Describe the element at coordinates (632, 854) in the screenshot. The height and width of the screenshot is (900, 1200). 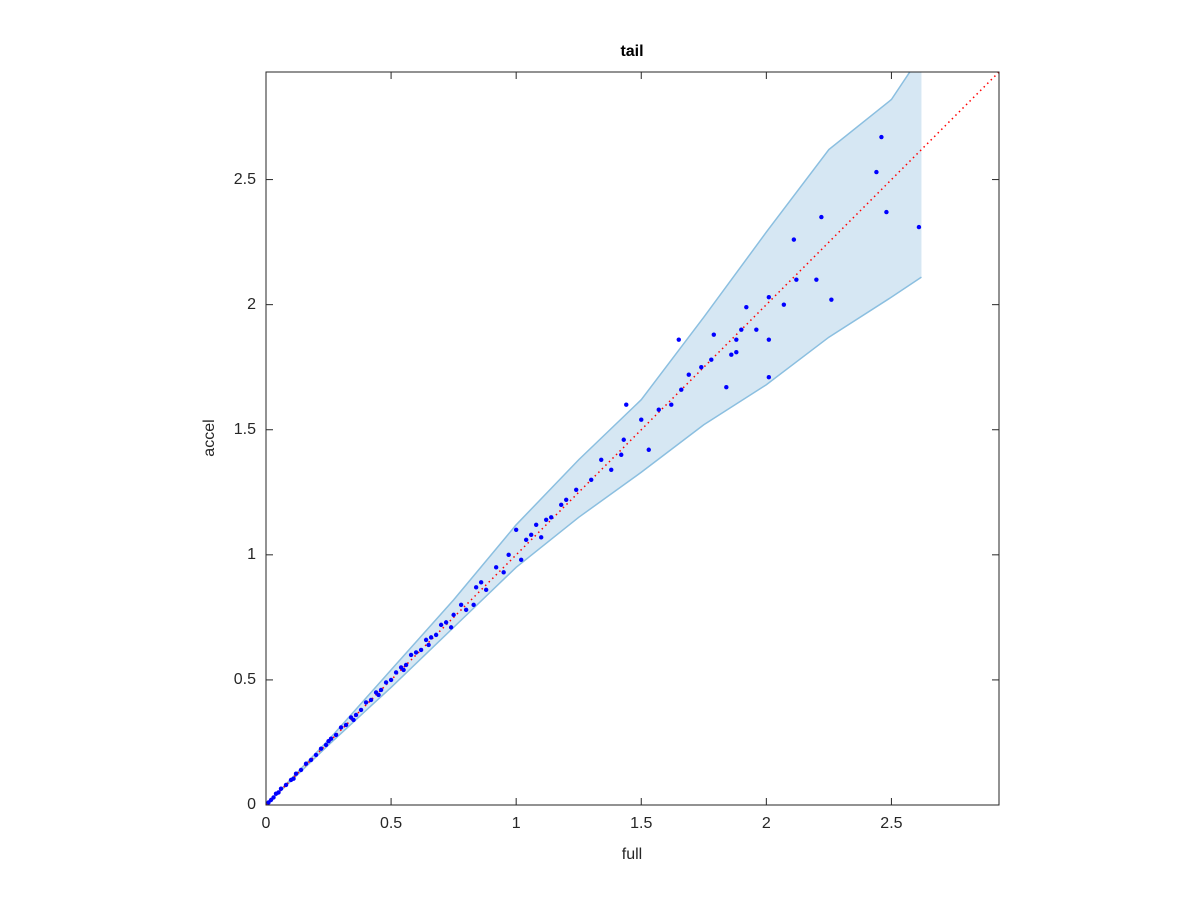
I see `x-axis-label: full` at that location.